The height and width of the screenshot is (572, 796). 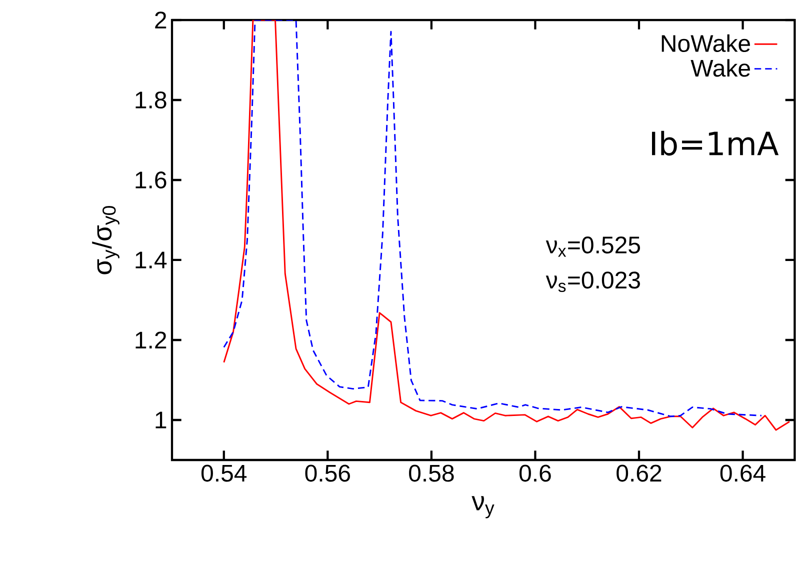 What do you see at coordinates (593, 282) in the screenshot?
I see `annotation: ν$_{s}$=0.023` at bounding box center [593, 282].